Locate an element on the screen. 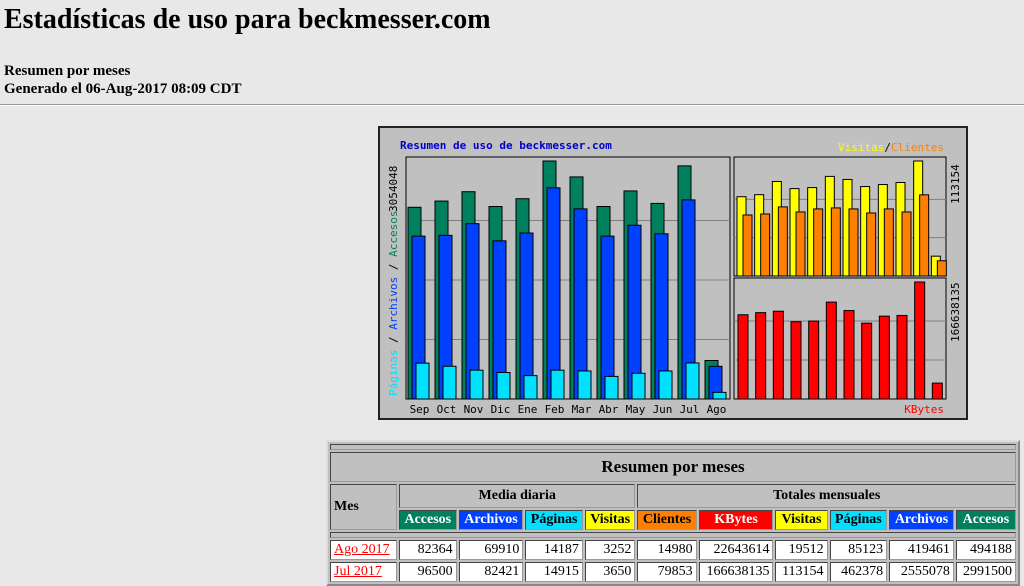 This screenshot has width=1024, height=586. legend-visitas: Visitas is located at coordinates (861, 147).